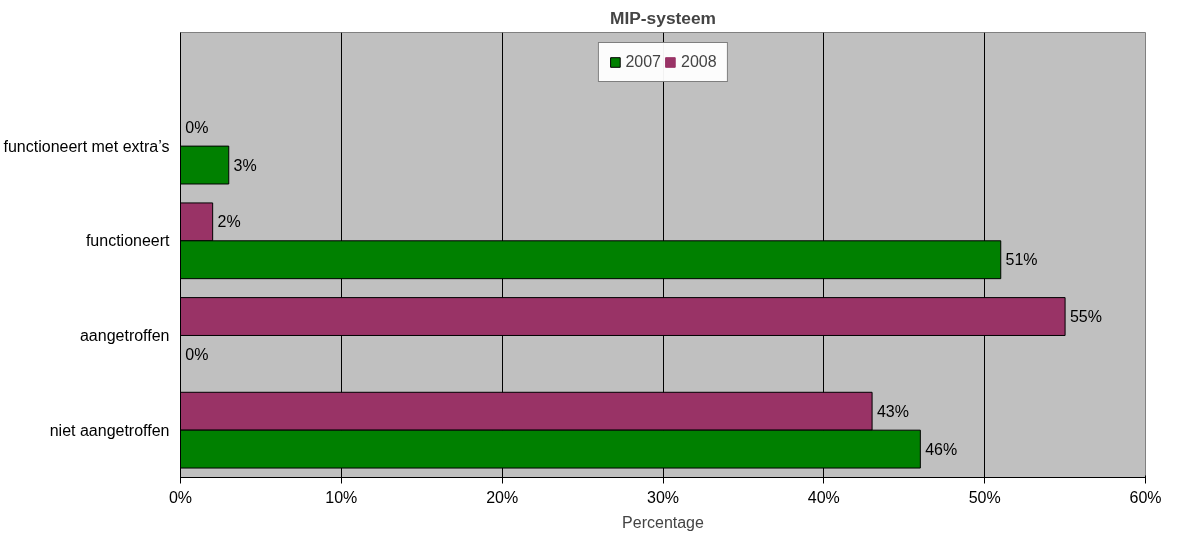  Describe the element at coordinates (941, 449) in the screenshot. I see `data-label: 46%` at that location.